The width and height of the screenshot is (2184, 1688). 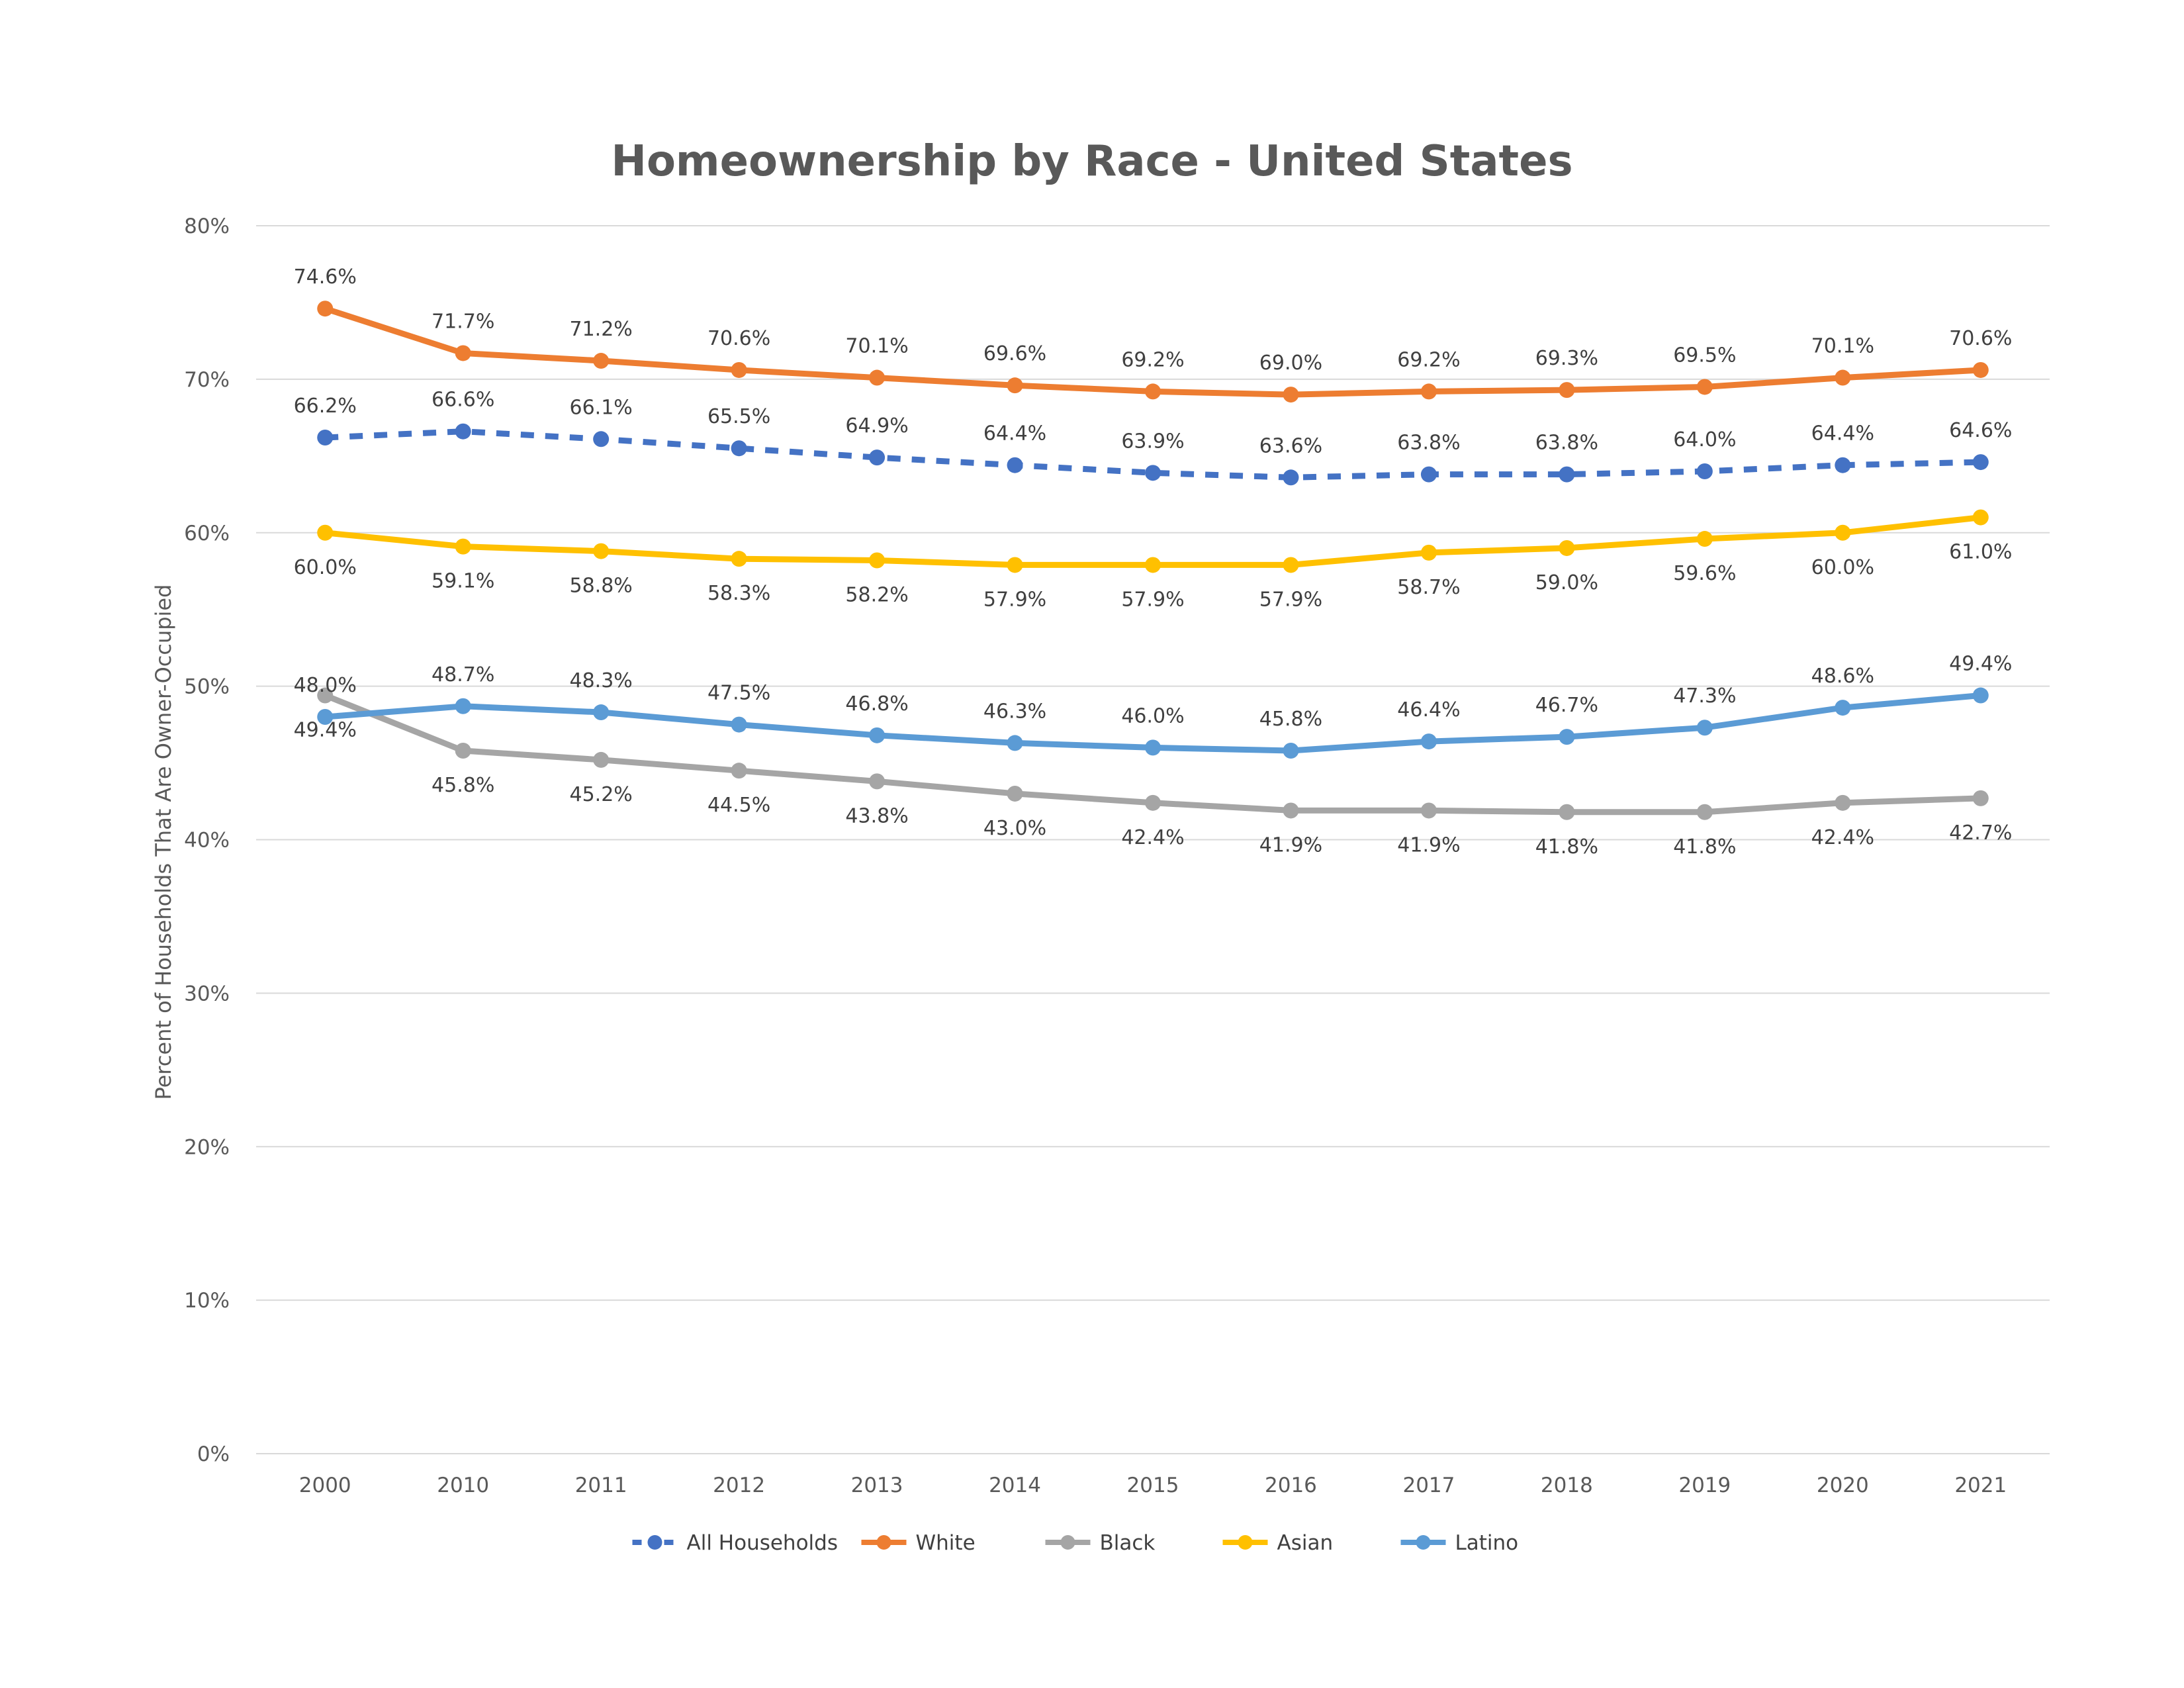 I want to click on series-latino, so click(x=1153, y=723).